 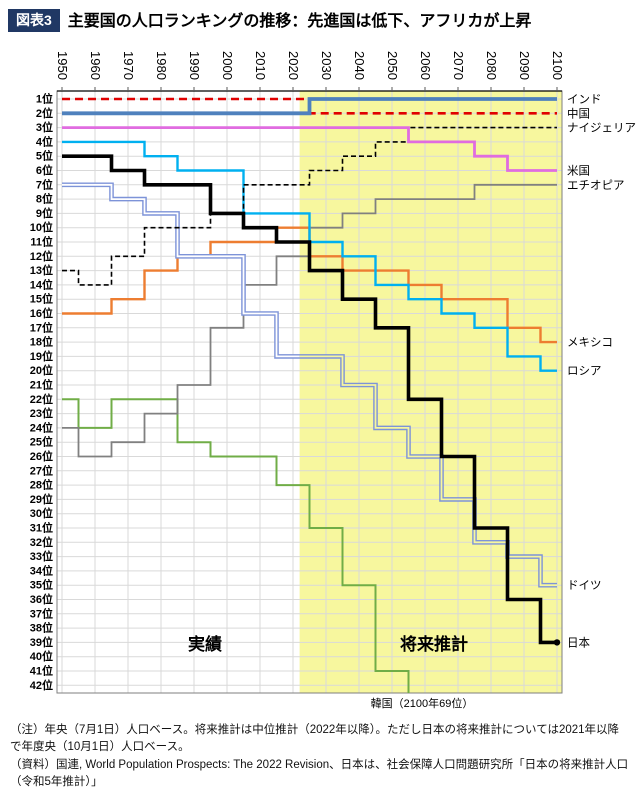 What do you see at coordinates (44, 155) in the screenshot?
I see `rank-tick-label: 5位` at bounding box center [44, 155].